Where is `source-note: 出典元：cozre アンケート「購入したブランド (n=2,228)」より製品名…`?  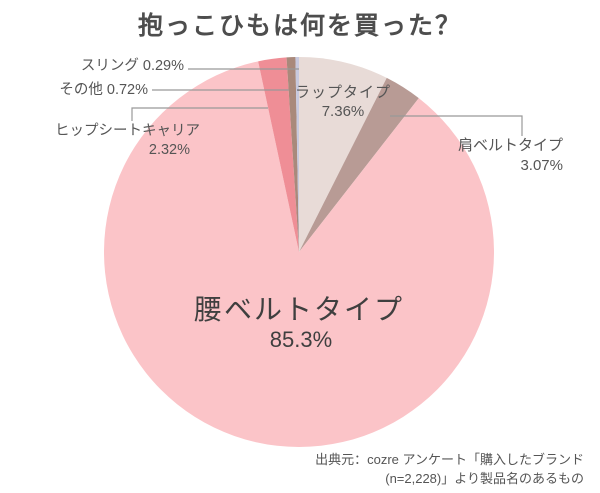 source-note: 出典元：cozre アンケート「購入したブランド (n=2,228)」より製品名… is located at coordinates (449, 469).